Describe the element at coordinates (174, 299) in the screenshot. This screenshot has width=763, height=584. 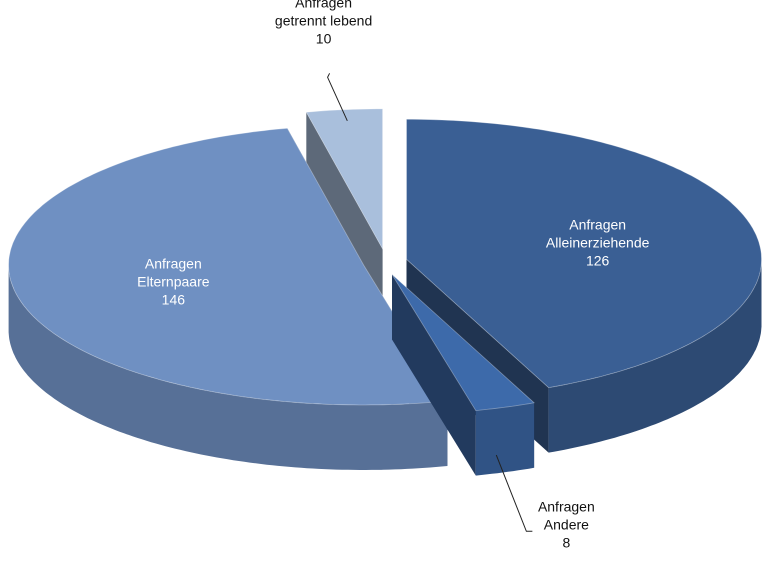
I see `slice-label-value: 146` at that location.